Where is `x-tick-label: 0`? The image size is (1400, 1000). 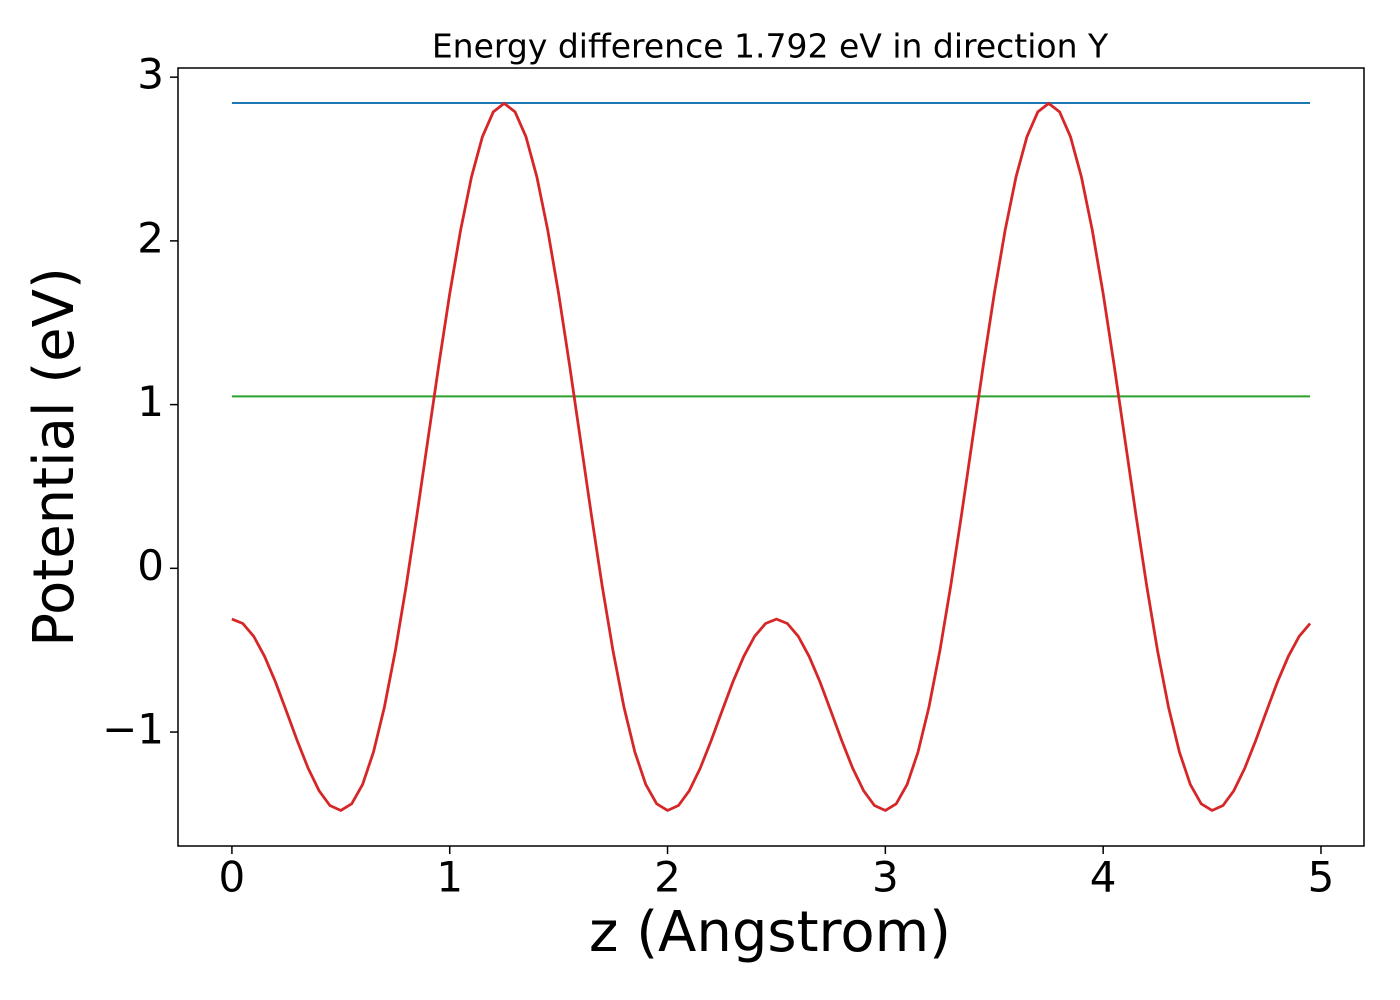
x-tick-label: 0 is located at coordinates (232, 877).